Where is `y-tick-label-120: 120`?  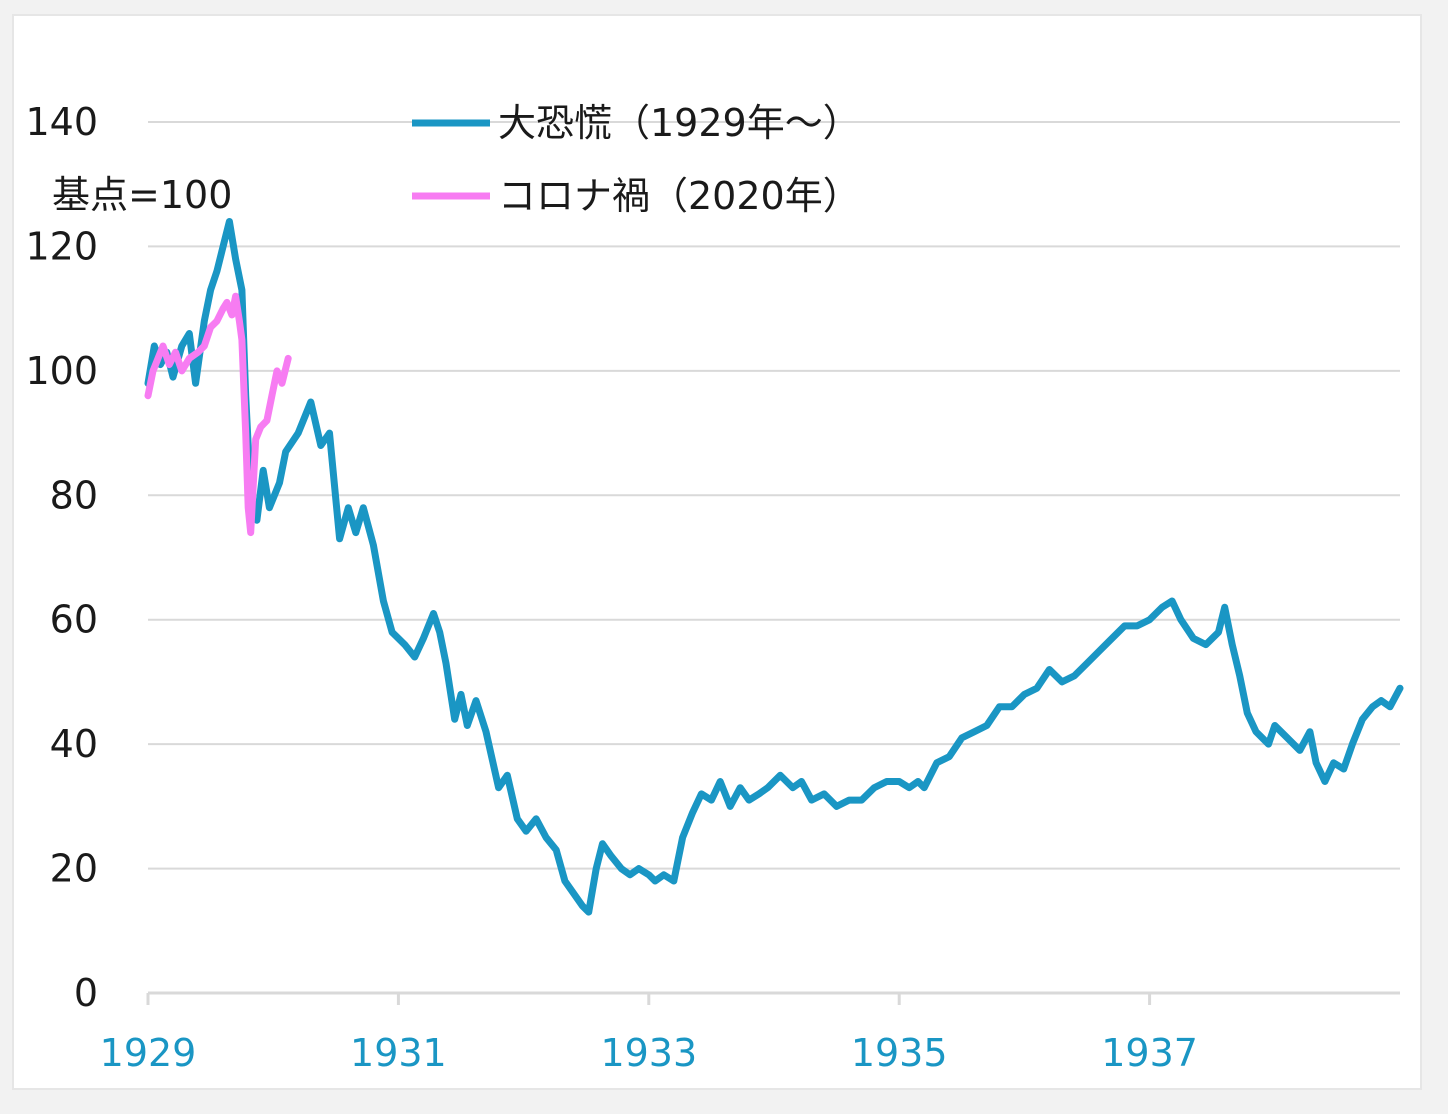
y-tick-label-120: 120 is located at coordinates (61, 246).